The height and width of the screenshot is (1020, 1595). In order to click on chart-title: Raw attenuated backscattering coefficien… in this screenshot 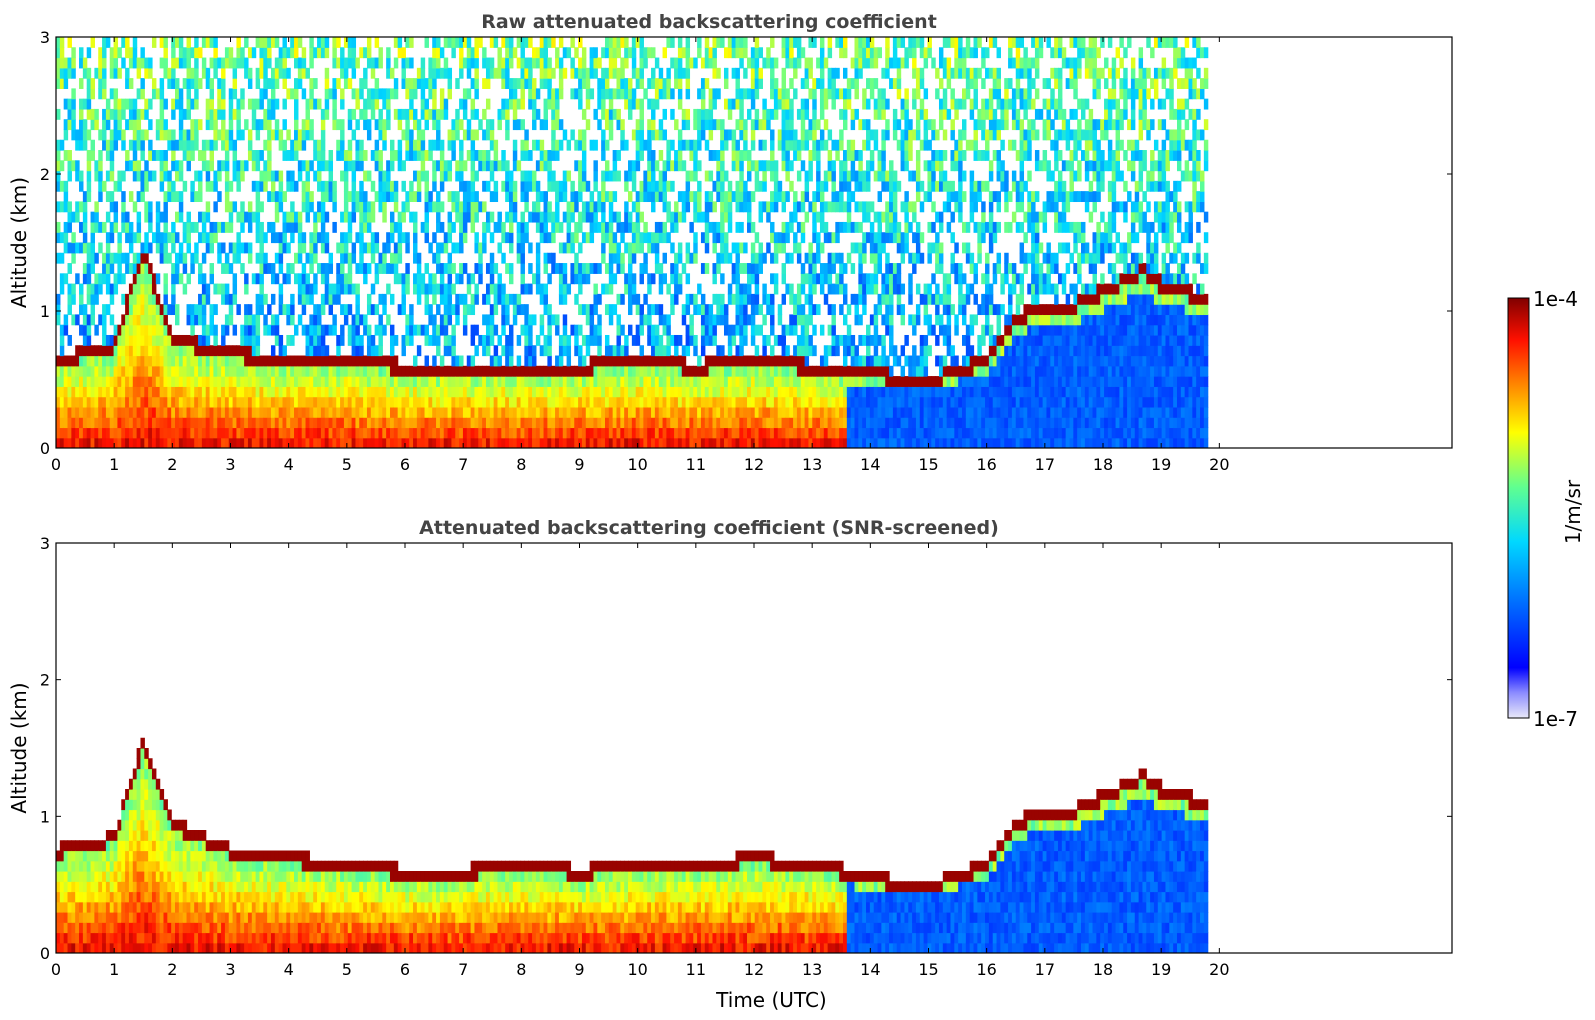, I will do `click(709, 22)`.